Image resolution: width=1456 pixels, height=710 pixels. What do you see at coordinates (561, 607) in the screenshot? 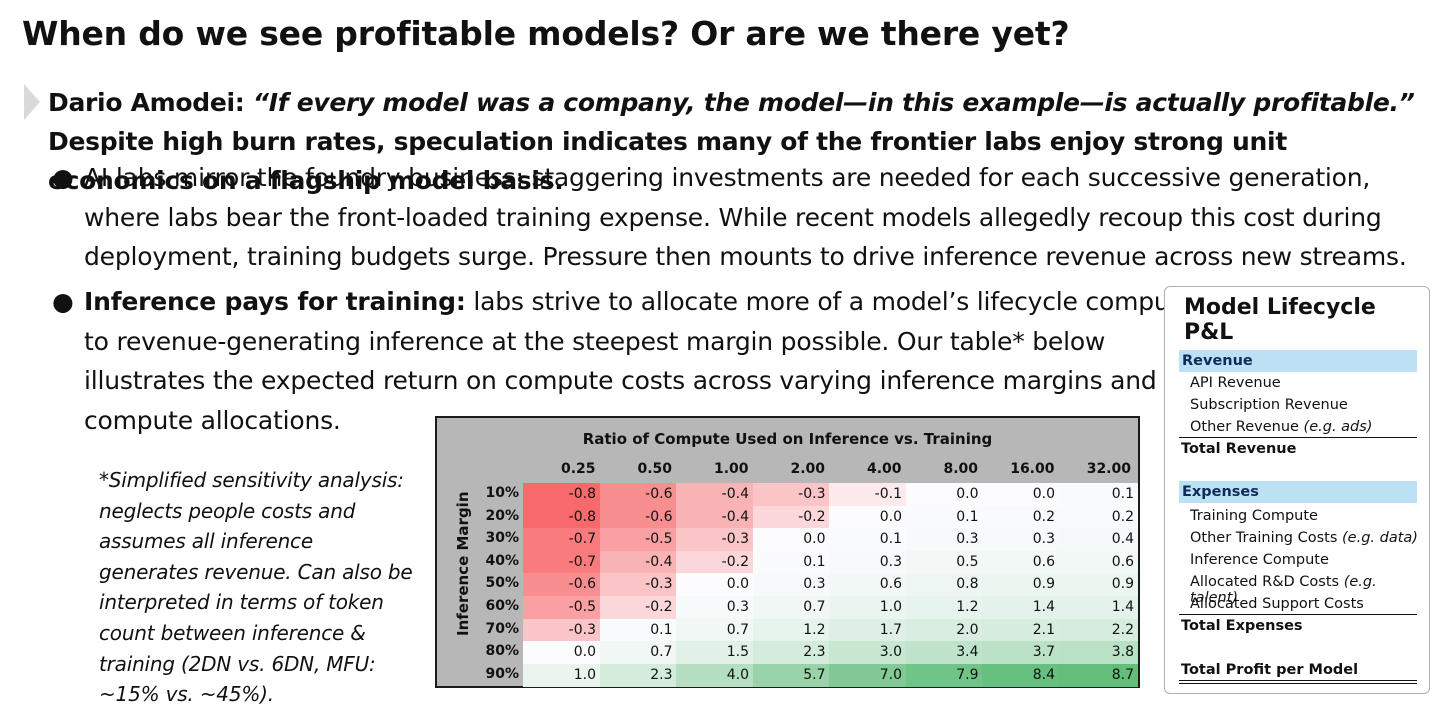
I see `heatmap-cell: -0.5` at bounding box center [561, 607].